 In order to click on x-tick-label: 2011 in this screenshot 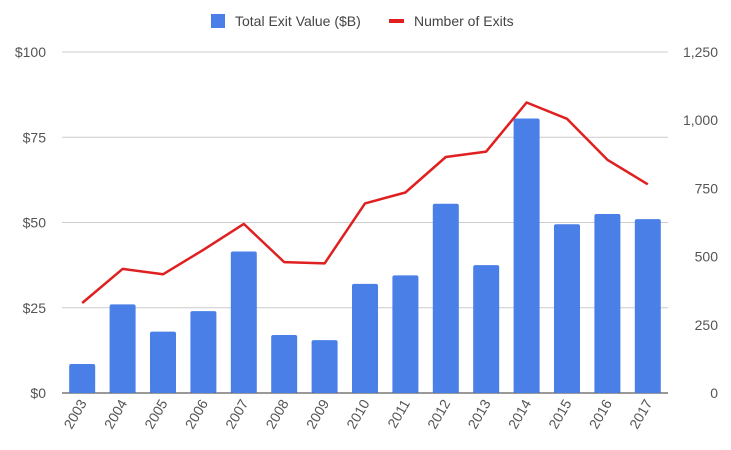, I will do `click(398, 413)`.